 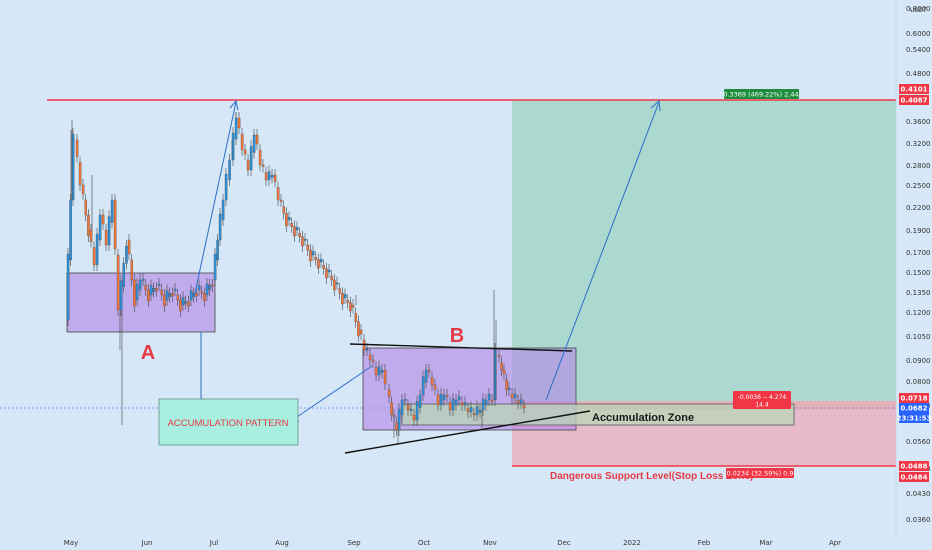 What do you see at coordinates (466, 543) in the screenshot?
I see `time-axis` at bounding box center [466, 543].